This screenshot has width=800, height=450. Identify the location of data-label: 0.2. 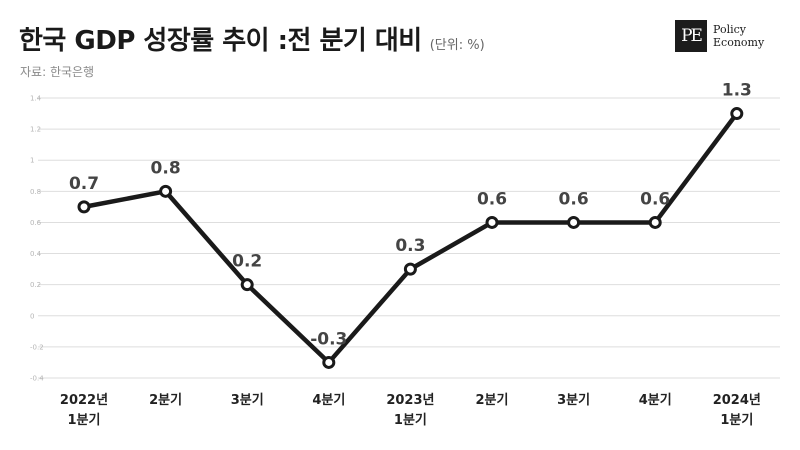
(247, 262).